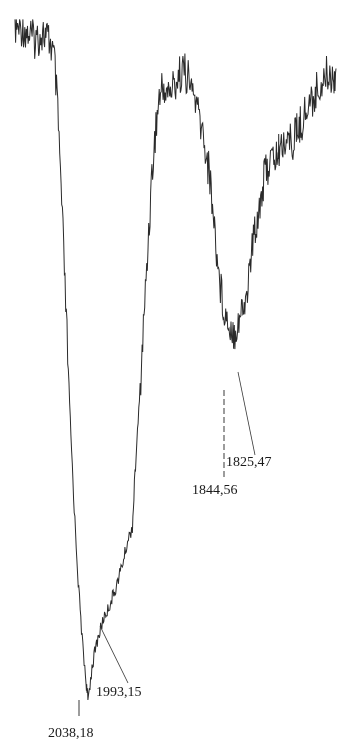  I want to click on peak-label-1993: 1993,15, so click(119, 692).